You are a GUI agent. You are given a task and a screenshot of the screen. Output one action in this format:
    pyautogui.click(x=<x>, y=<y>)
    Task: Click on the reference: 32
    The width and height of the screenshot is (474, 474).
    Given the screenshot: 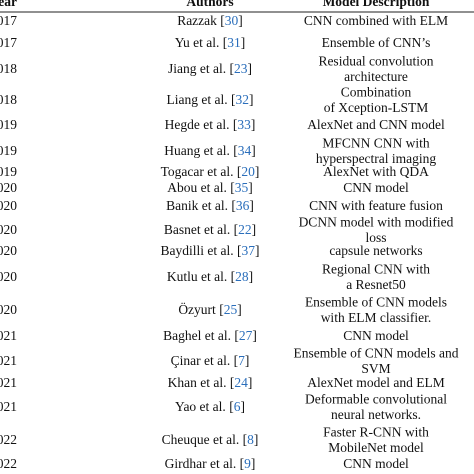 What is the action you would take?
    pyautogui.click(x=242, y=99)
    